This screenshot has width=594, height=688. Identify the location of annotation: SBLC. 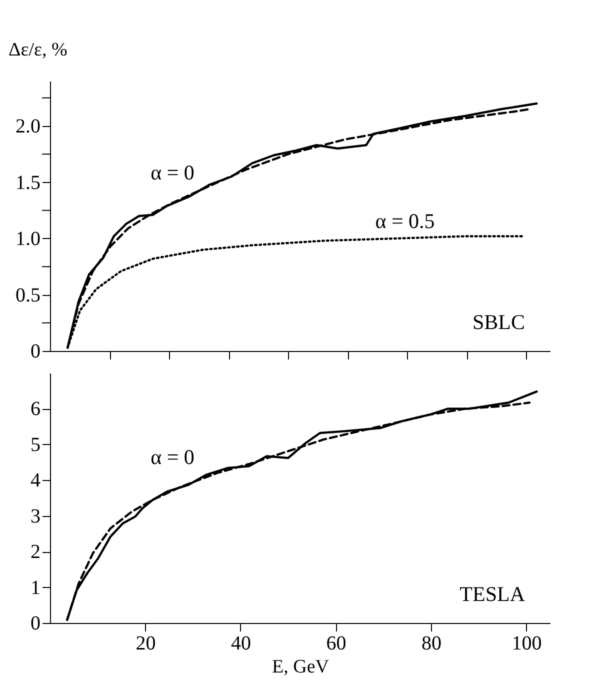
(498, 322).